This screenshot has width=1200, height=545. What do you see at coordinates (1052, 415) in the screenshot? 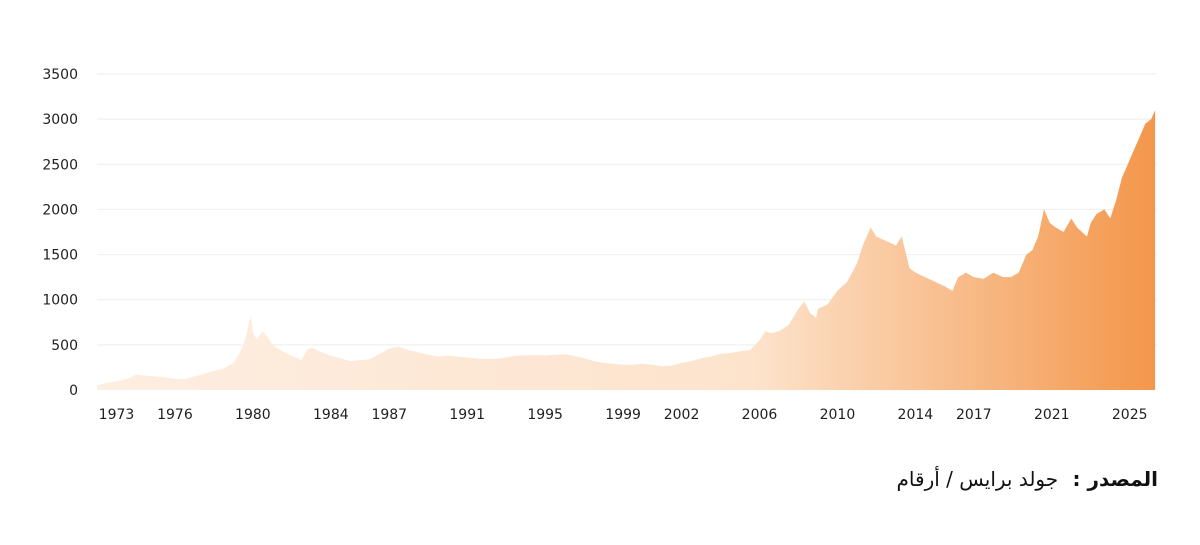
I see `x-tick-label-2021: 2021` at bounding box center [1052, 415].